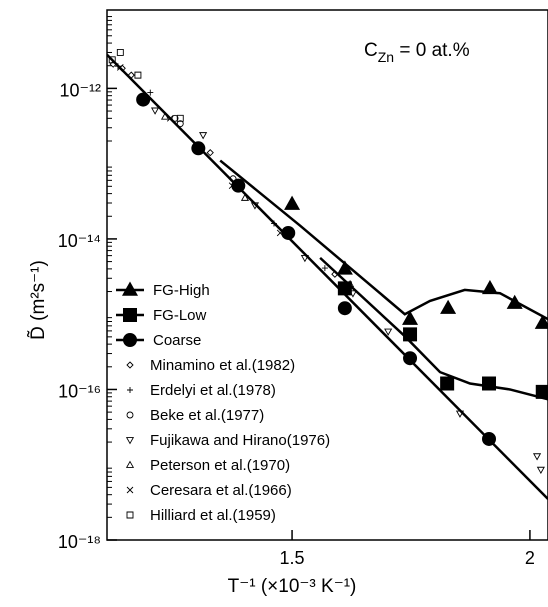  Describe the element at coordinates (386, 57) in the screenshot. I see `annotation-sub: Zn` at that location.